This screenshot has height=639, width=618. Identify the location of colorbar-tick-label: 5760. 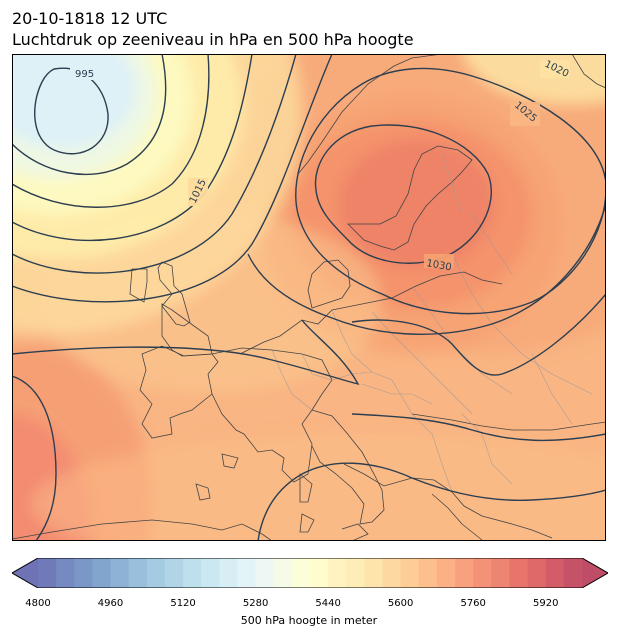
(473, 603).